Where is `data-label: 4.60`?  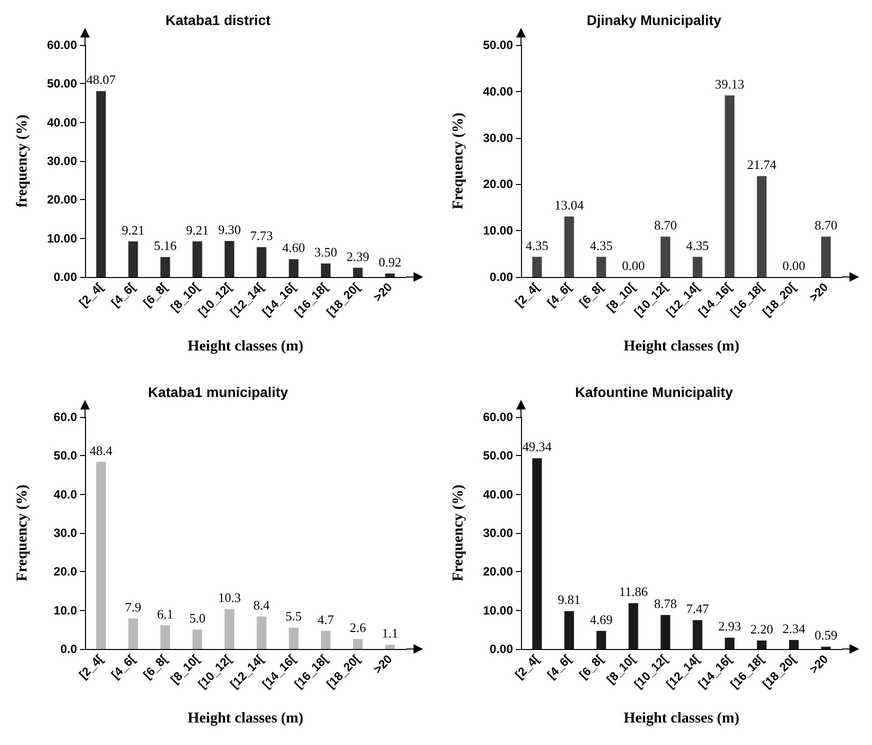
data-label: 4.60 is located at coordinates (294, 248).